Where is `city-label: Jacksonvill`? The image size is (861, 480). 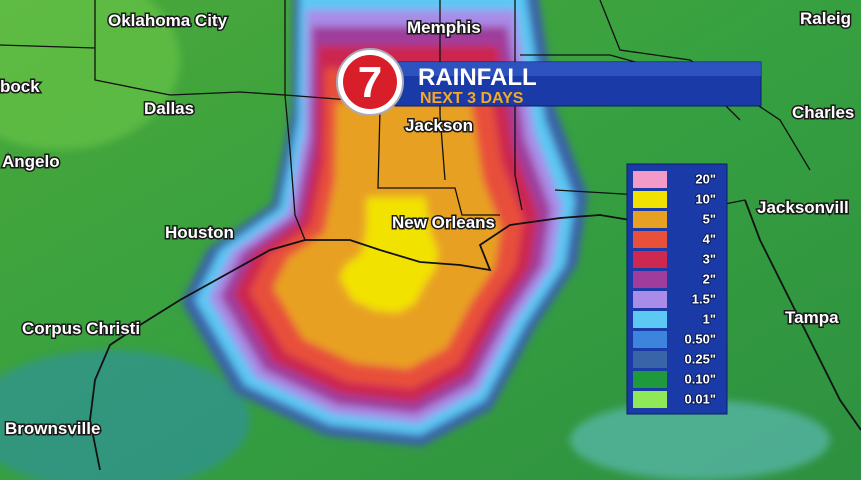
city-label: Jacksonvill is located at coordinates (803, 207).